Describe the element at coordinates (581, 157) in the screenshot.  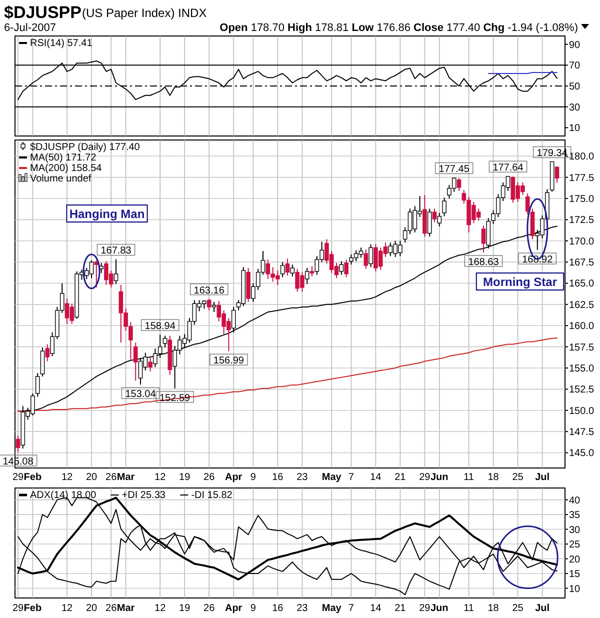
I see `y-tick-label: 180.0` at that location.